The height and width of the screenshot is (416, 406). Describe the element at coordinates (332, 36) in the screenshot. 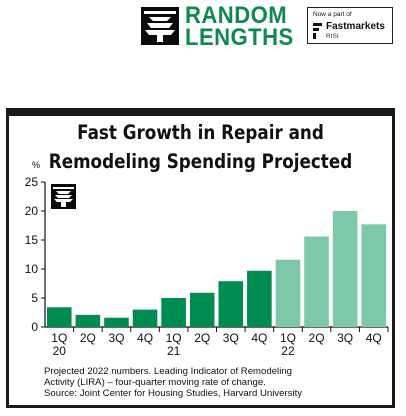

I see `partner-sub: RISI` at that location.